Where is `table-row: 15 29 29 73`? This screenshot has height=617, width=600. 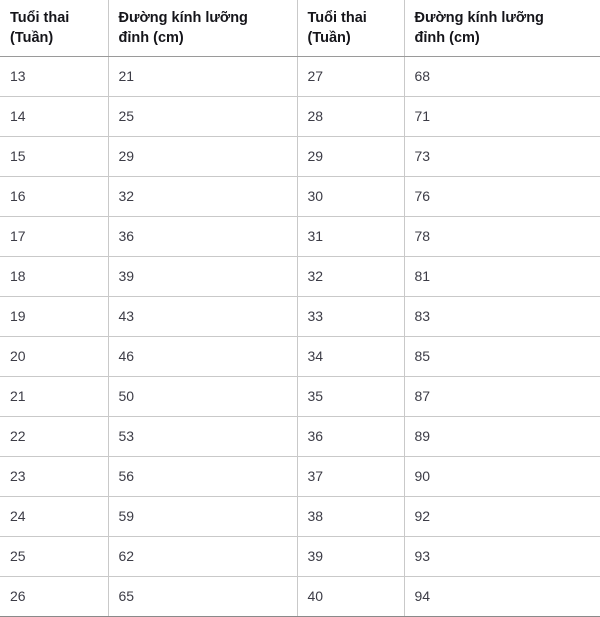 table-row: 15 29 29 73 is located at coordinates (300, 156).